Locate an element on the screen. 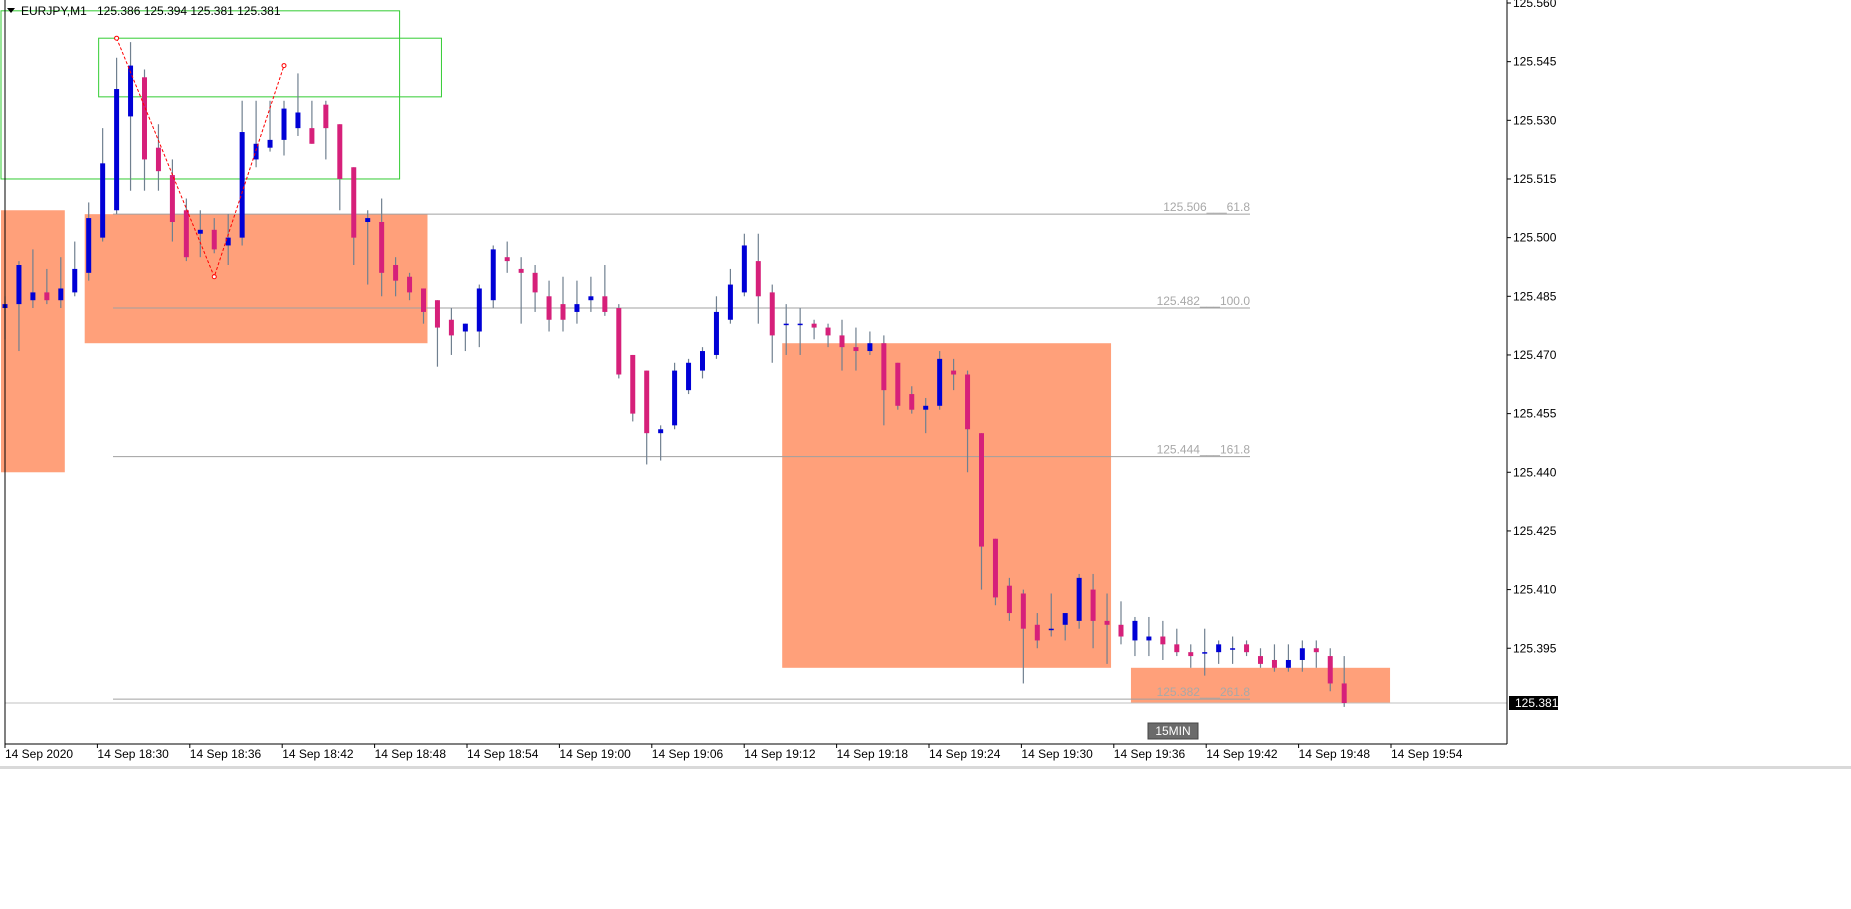 Image resolution: width=1851 pixels, height=909 pixels. time-tick-label: 14 Sep 19:18 is located at coordinates (873, 754).